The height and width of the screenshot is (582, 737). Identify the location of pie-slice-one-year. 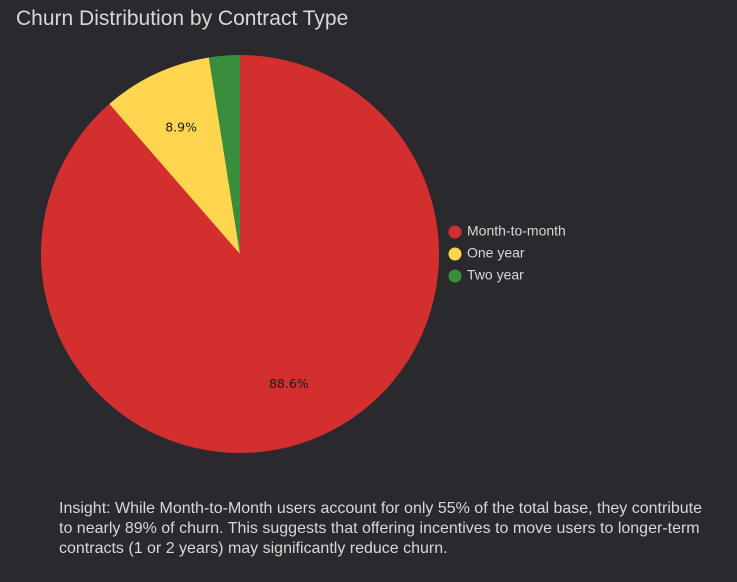
(174, 156).